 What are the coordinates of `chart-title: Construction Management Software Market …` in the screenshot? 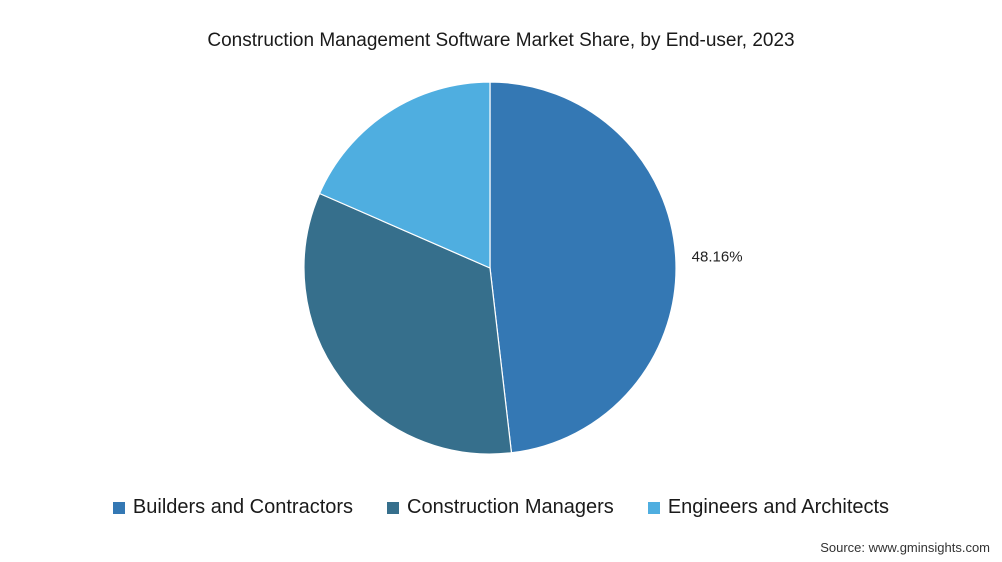 It's located at (501, 40).